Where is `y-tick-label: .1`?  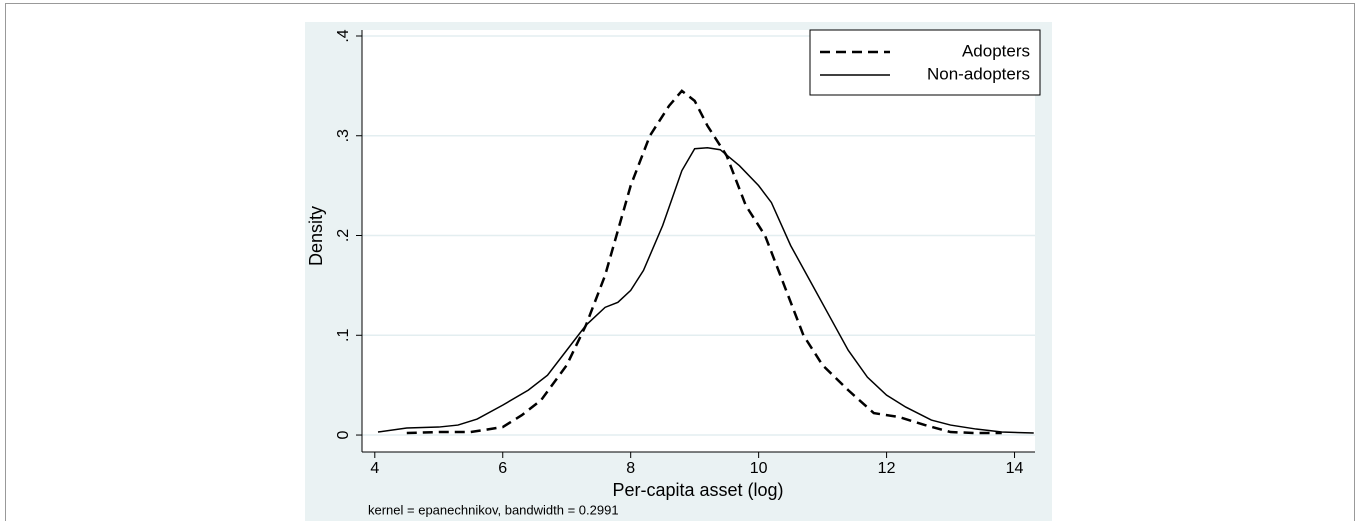
y-tick-label: .1 is located at coordinates (343, 335).